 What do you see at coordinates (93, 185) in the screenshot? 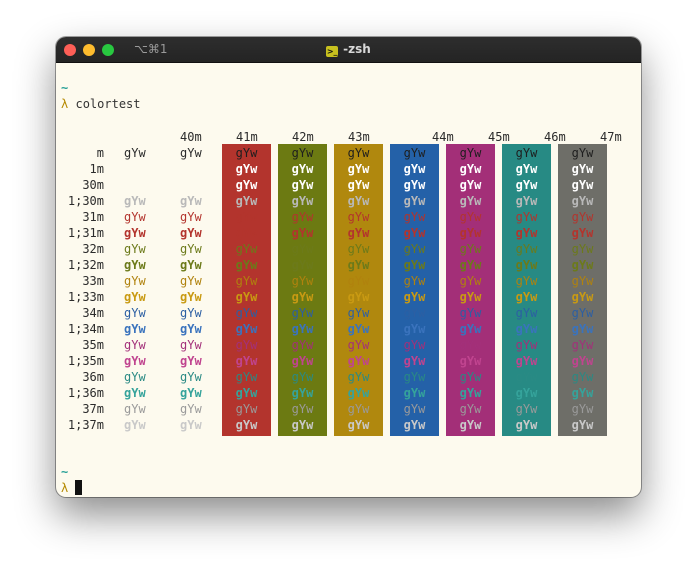
I see `fg-label-30m: 30m` at bounding box center [93, 185].